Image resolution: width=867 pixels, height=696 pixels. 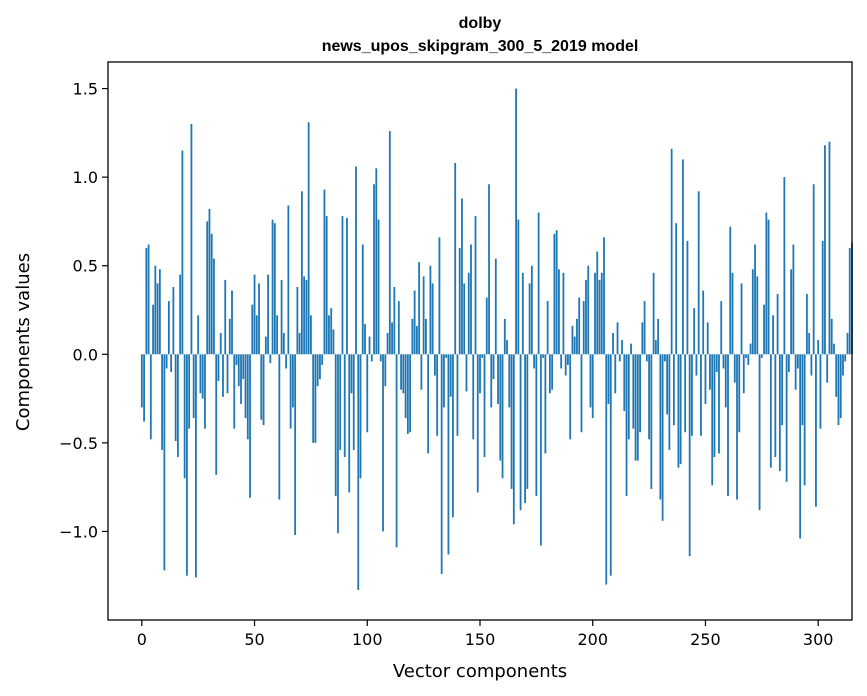 What do you see at coordinates (142, 639) in the screenshot?
I see `x-tick-label: 0` at bounding box center [142, 639].